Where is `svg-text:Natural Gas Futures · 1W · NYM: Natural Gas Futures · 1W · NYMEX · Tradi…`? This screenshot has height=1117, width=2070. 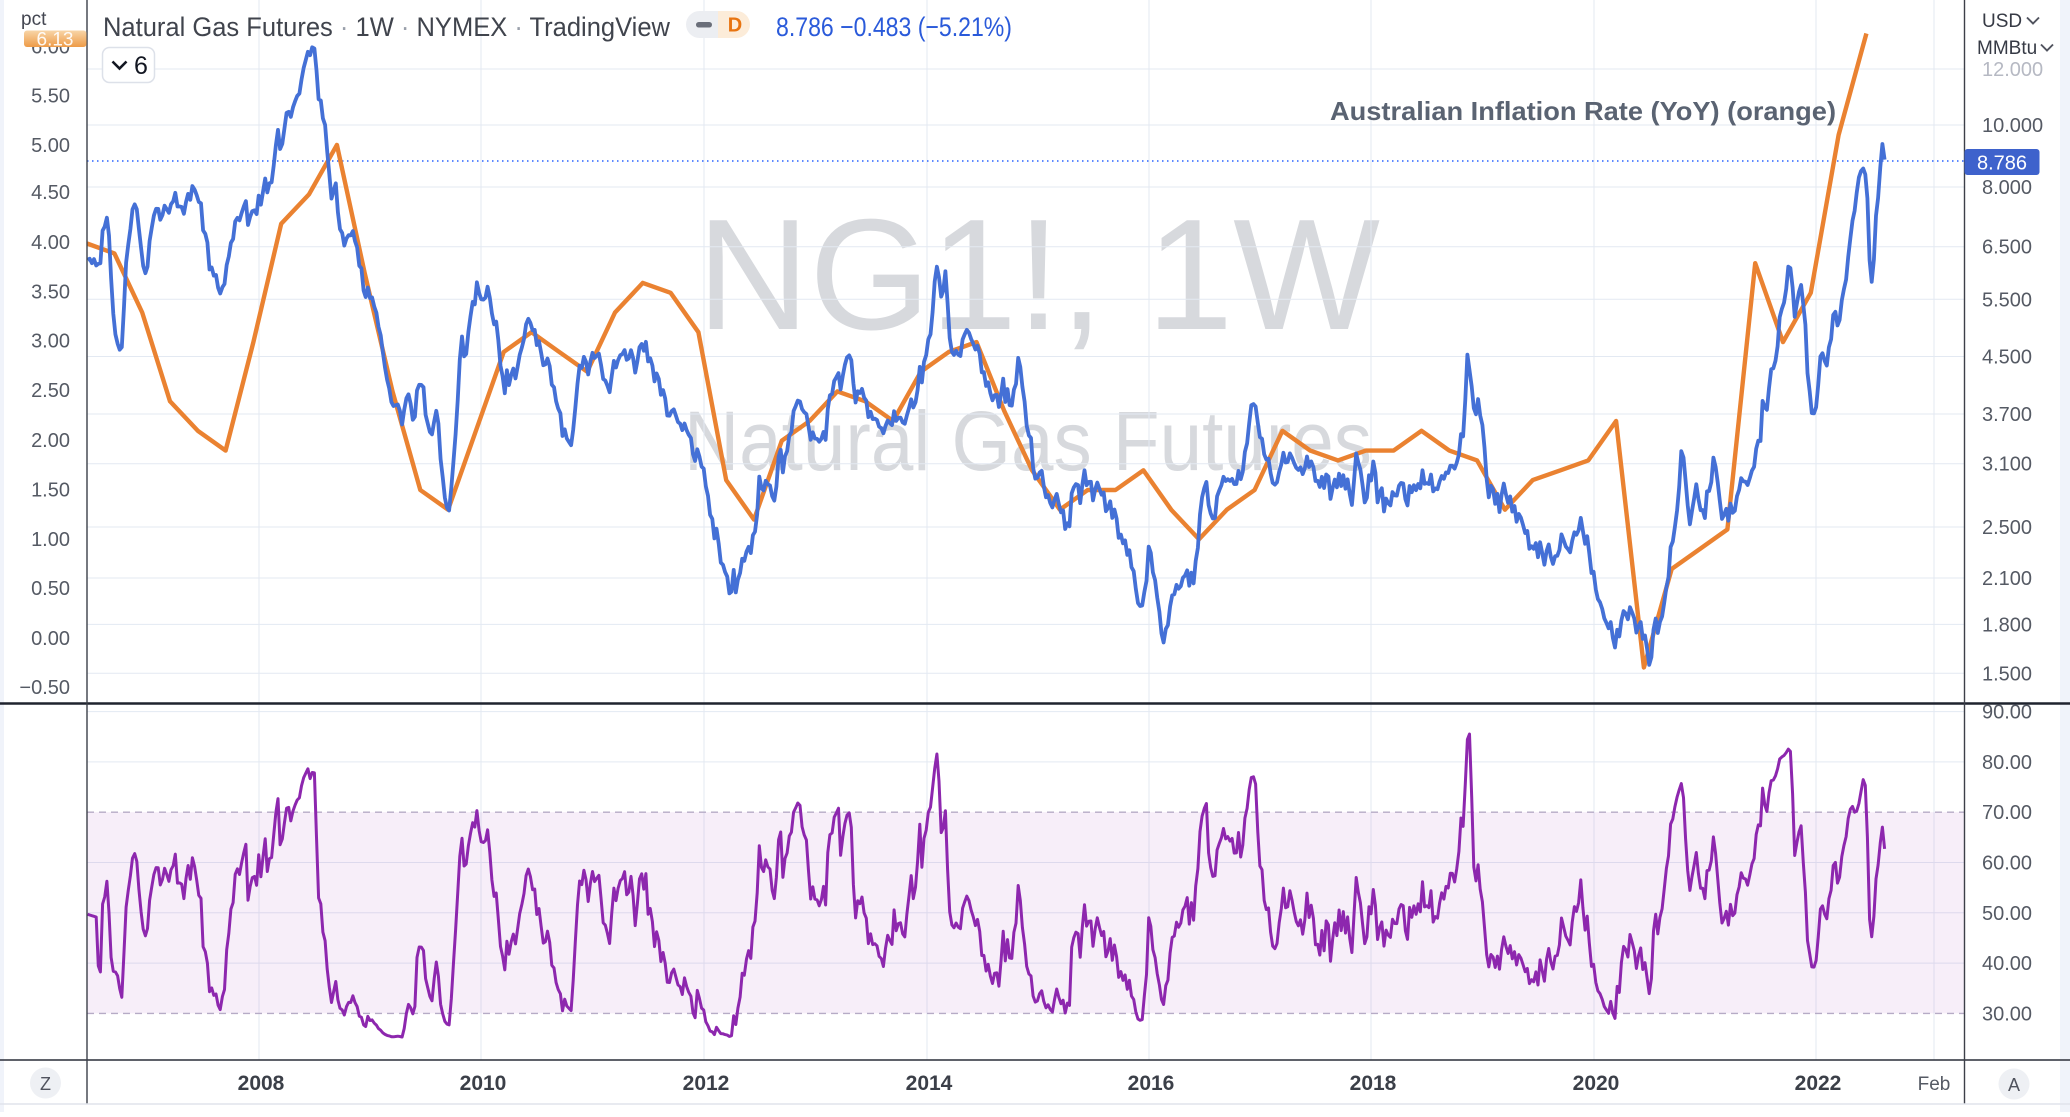
svg-text:Natural Gas Futures · 1W · NYM: Natural Gas Futures · 1W · NYMEX · Tradi… is located at coordinates (386, 27).